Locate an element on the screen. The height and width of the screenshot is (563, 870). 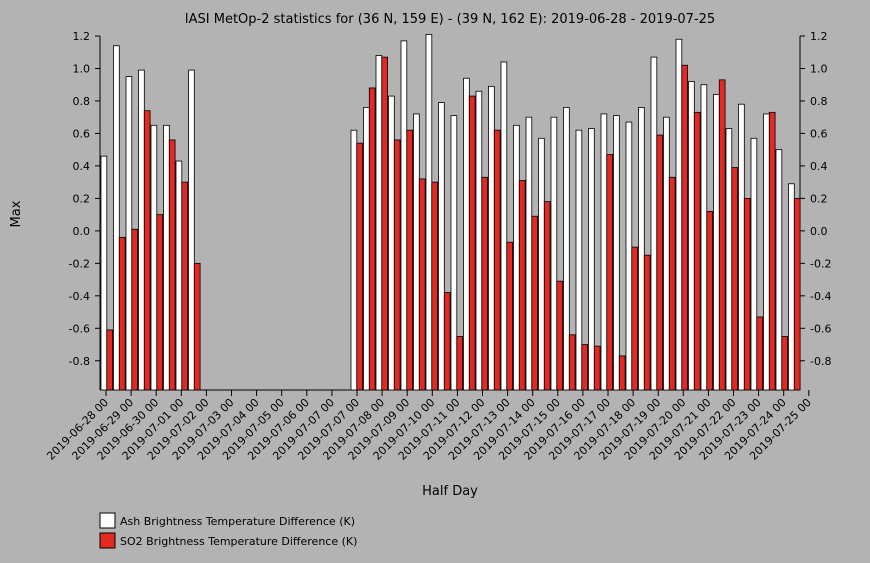
y-tick-label-right: -0.8 is located at coordinates (820, 361).